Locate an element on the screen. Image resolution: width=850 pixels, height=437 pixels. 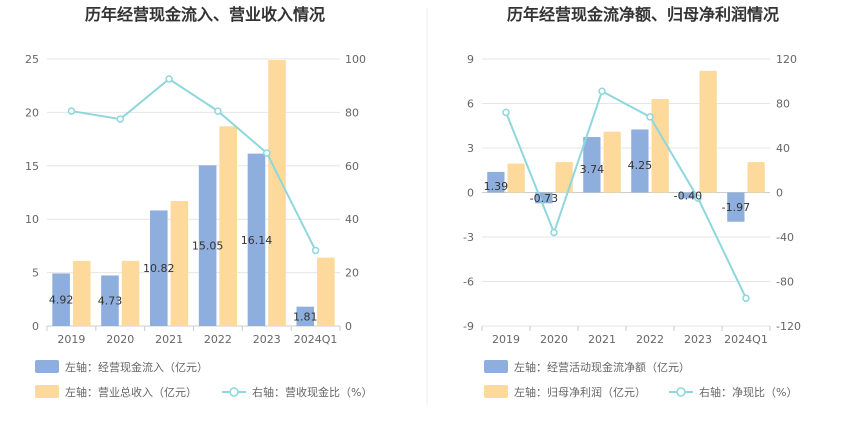
bar-data-label: -0.73 is located at coordinates (544, 198).